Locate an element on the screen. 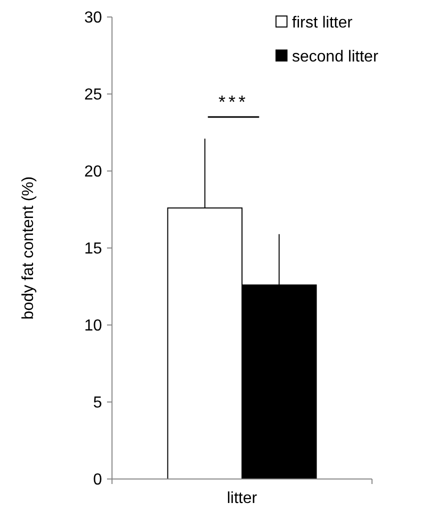 The image size is (430, 527). annotation: *** is located at coordinates (233, 102).